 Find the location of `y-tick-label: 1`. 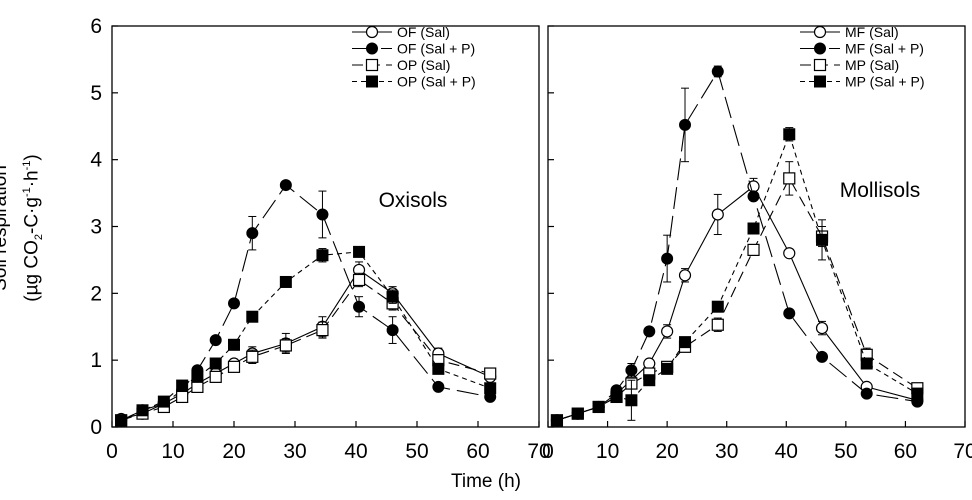

y-tick-label: 1 is located at coordinates (96, 360).